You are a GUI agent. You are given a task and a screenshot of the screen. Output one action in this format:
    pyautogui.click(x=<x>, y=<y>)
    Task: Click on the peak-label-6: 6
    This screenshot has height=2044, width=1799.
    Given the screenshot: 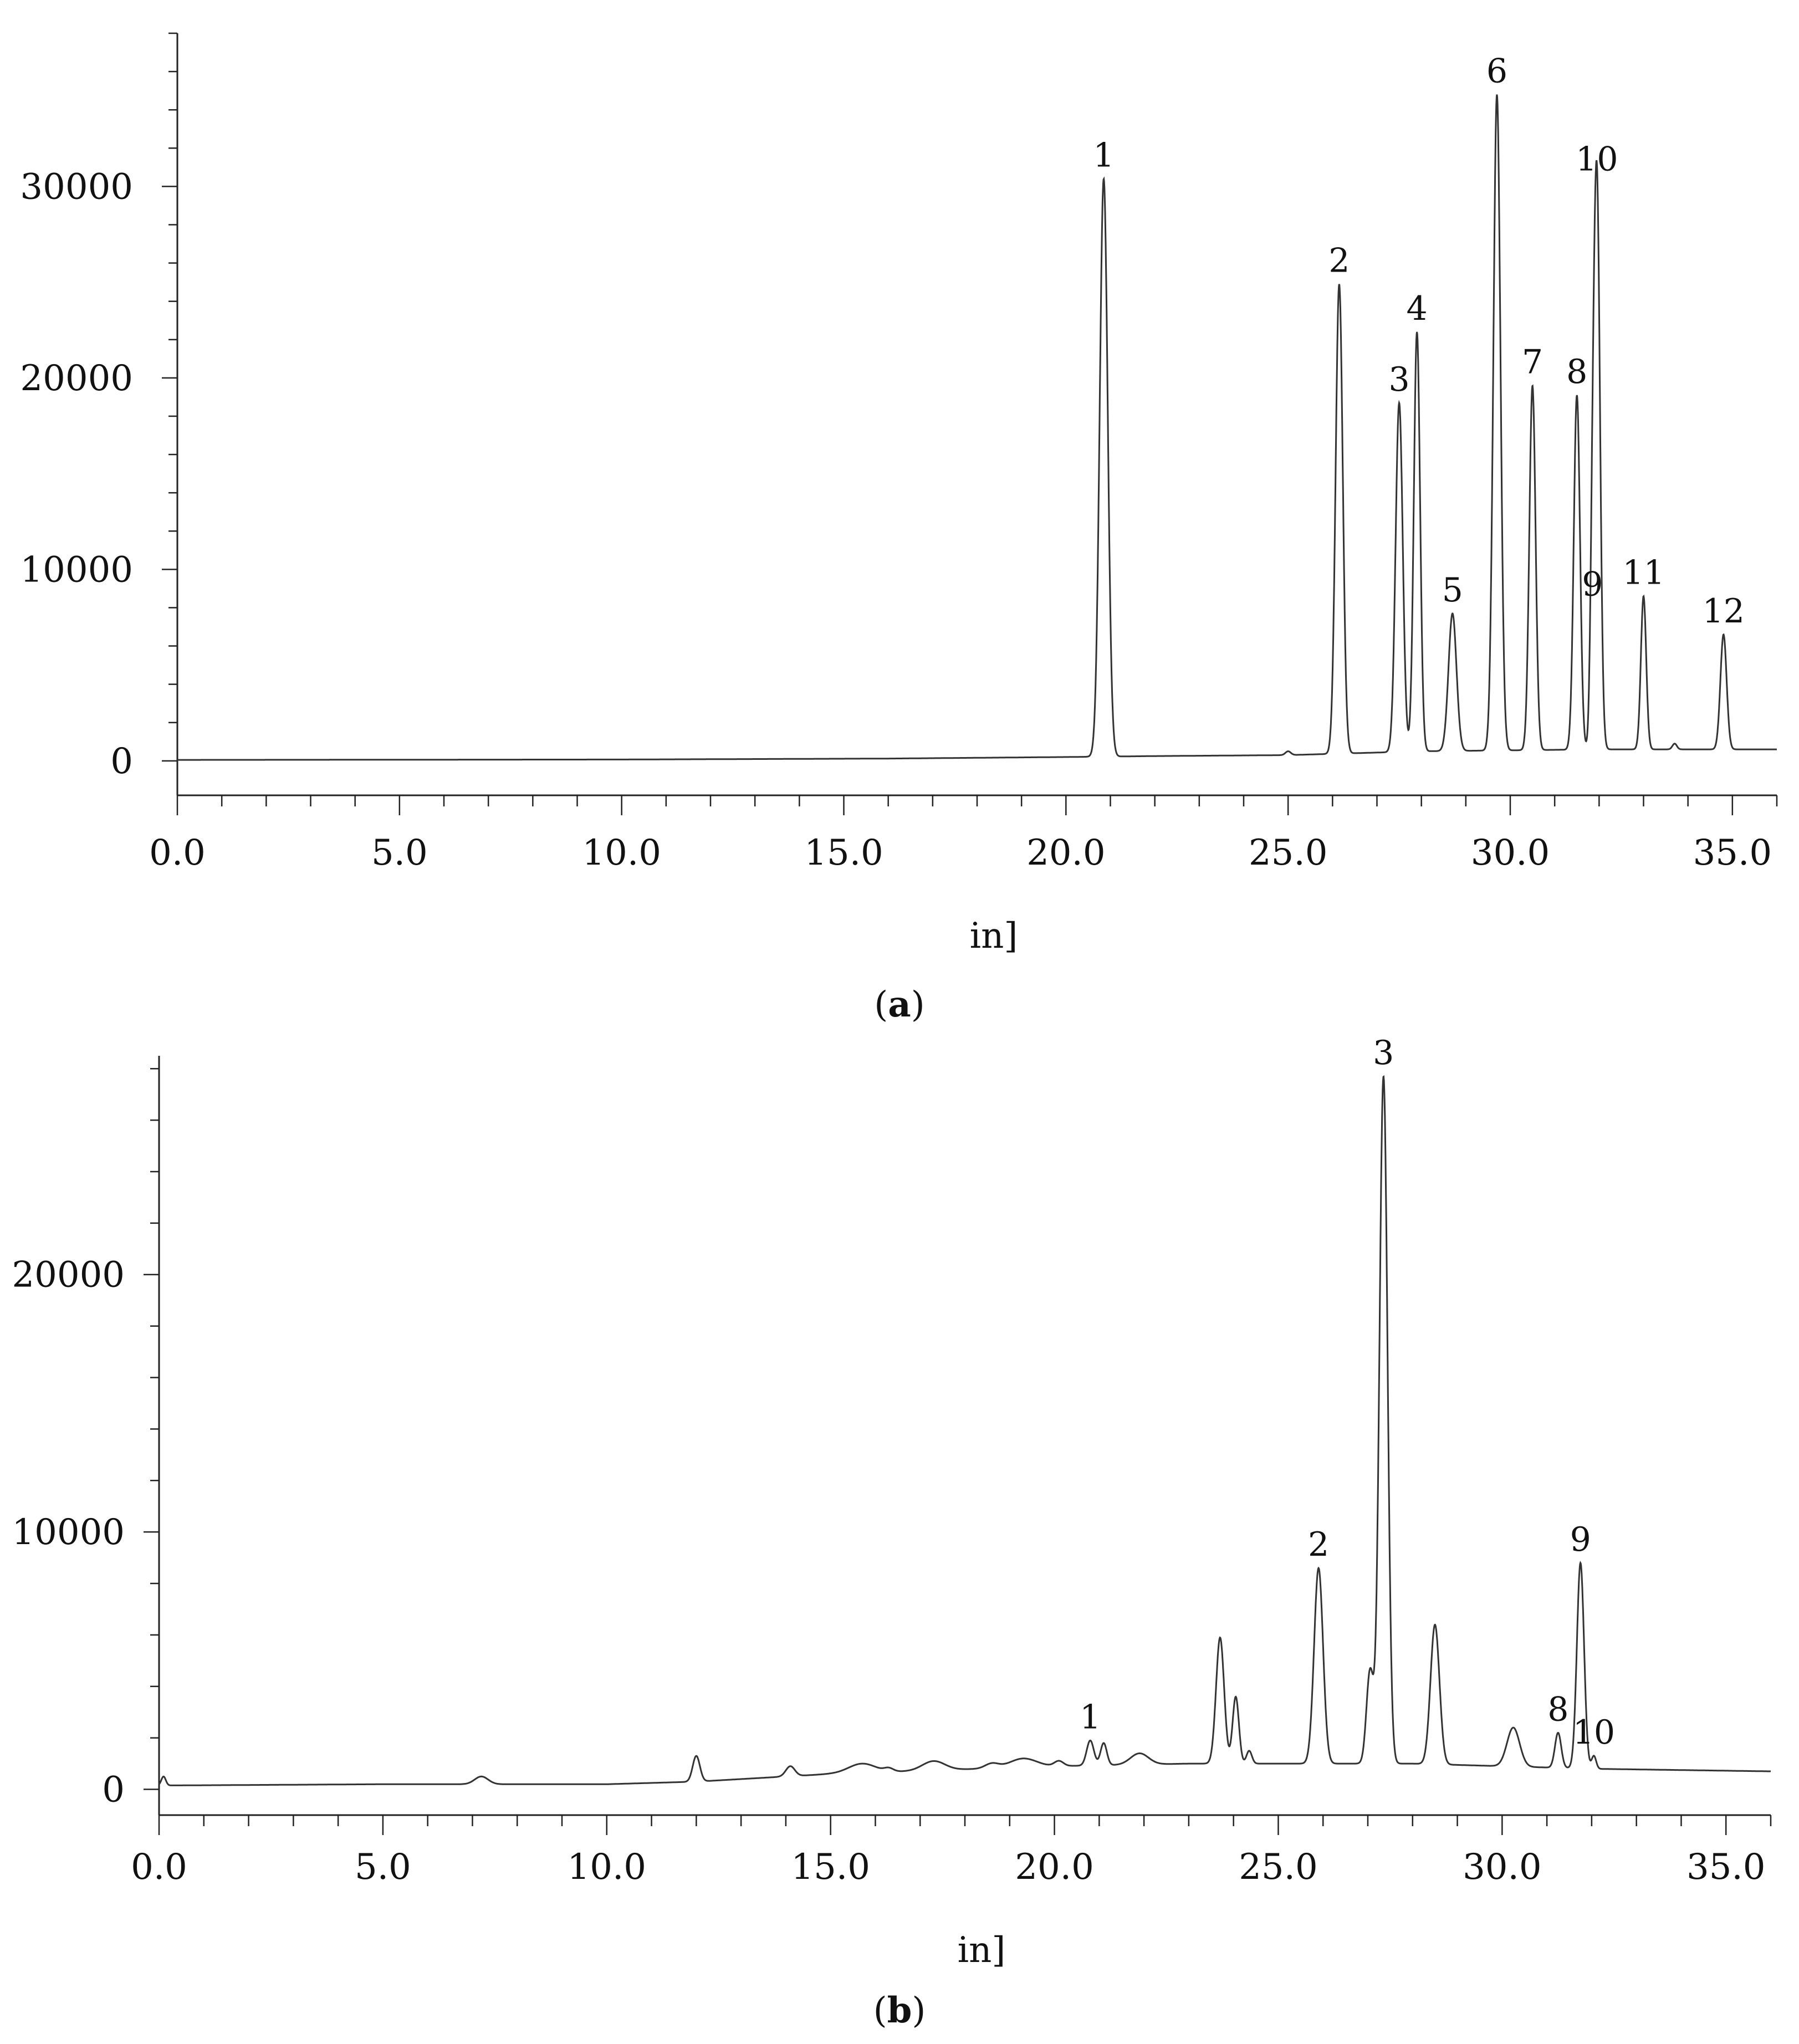 What is the action you would take?
    pyautogui.click(x=1496, y=71)
    